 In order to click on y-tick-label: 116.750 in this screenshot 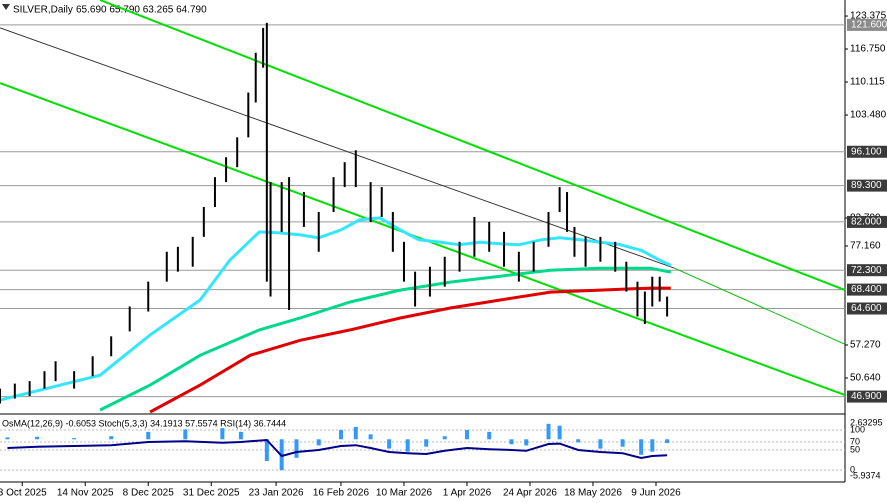, I will do `click(868, 49)`.